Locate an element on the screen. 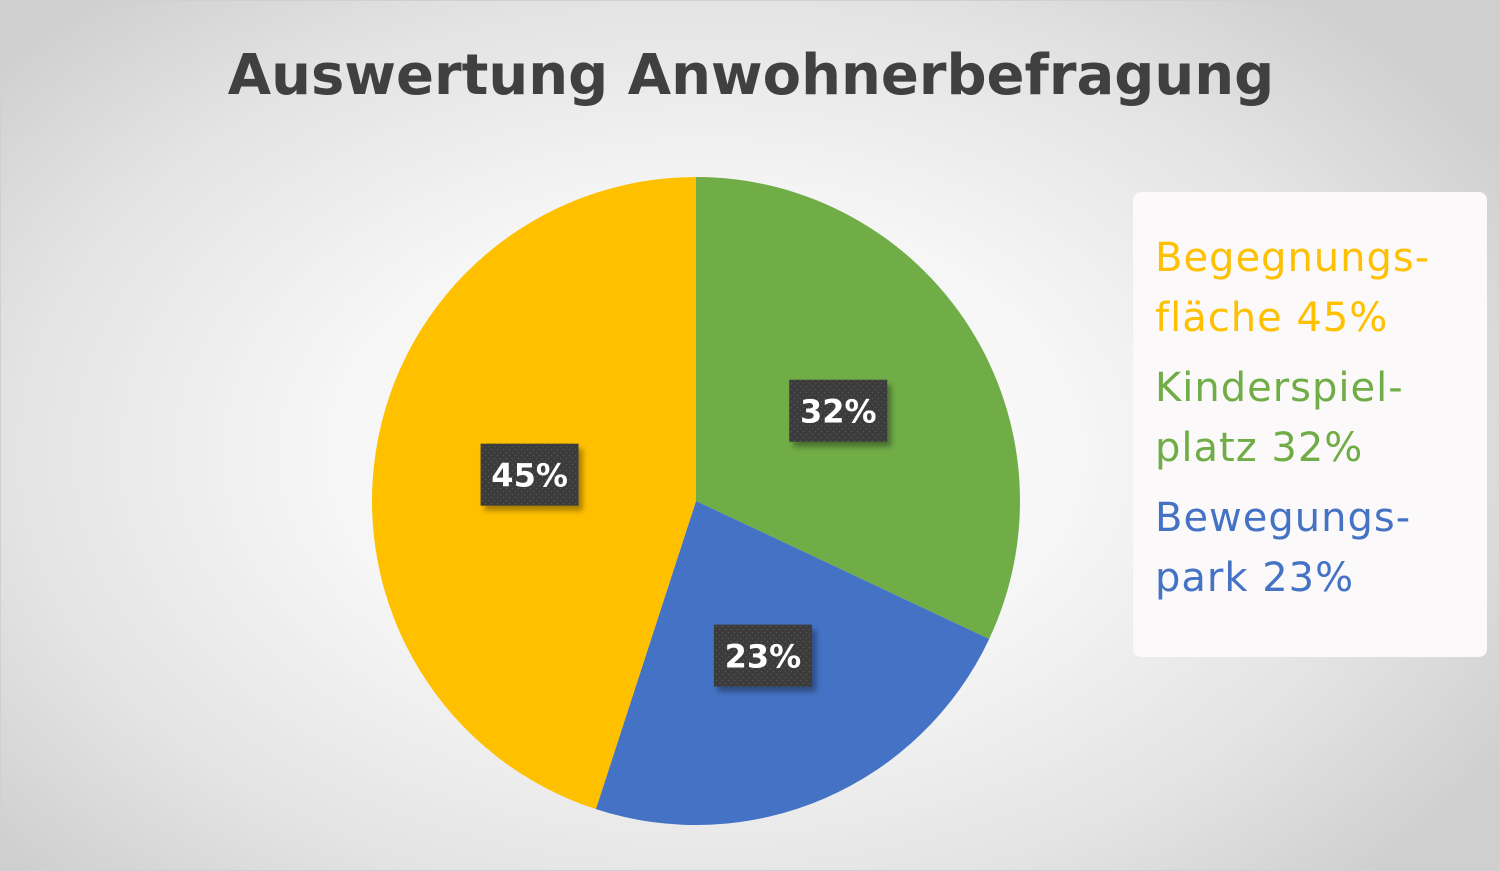 This screenshot has height=871, width=1500. legend-item-begegnungsflaeche: Begegnungs- fläche 45% is located at coordinates (1321, 288).